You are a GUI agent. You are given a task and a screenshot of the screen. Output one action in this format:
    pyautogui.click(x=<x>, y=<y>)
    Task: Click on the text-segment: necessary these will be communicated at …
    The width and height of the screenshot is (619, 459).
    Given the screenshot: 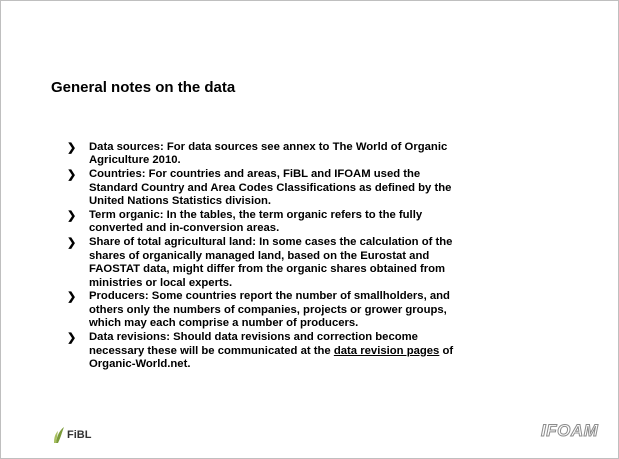 What is the action you would take?
    pyautogui.click(x=211, y=350)
    